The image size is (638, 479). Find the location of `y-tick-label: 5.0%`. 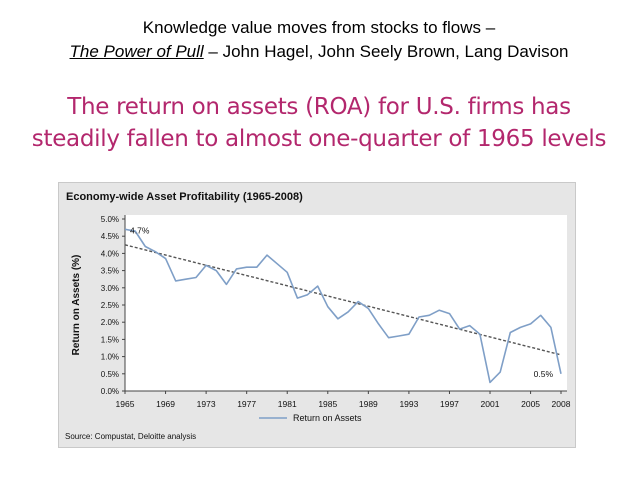

y-tick-label: 5.0% is located at coordinates (110, 219).